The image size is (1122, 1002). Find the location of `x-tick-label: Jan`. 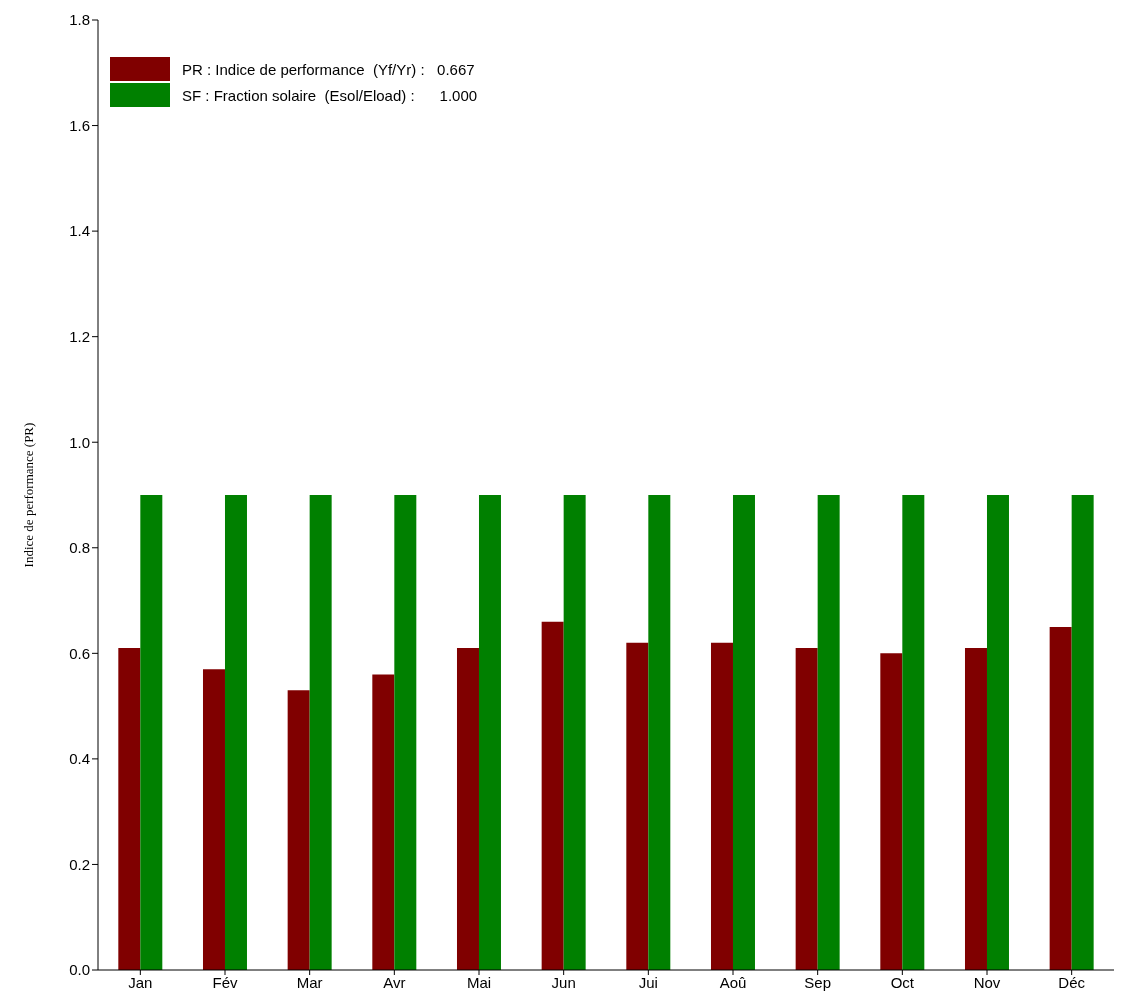

x-tick-label: Jan is located at coordinates (140, 982).